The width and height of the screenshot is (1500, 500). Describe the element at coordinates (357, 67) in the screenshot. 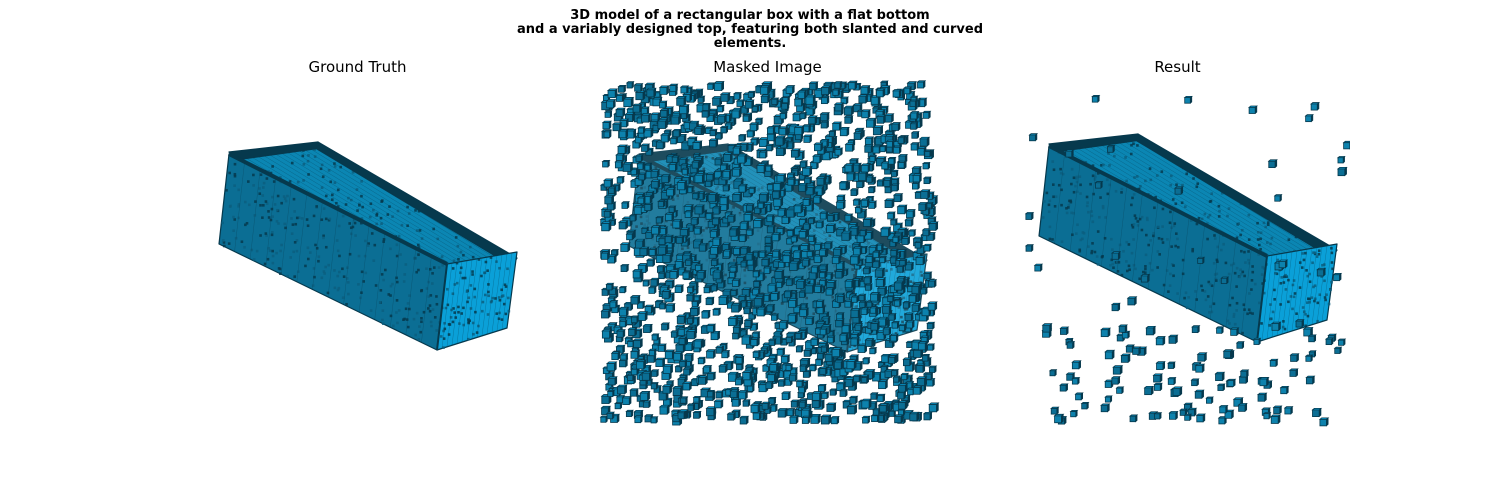

I see `panel-title-ground-truth: Ground Truth` at that location.